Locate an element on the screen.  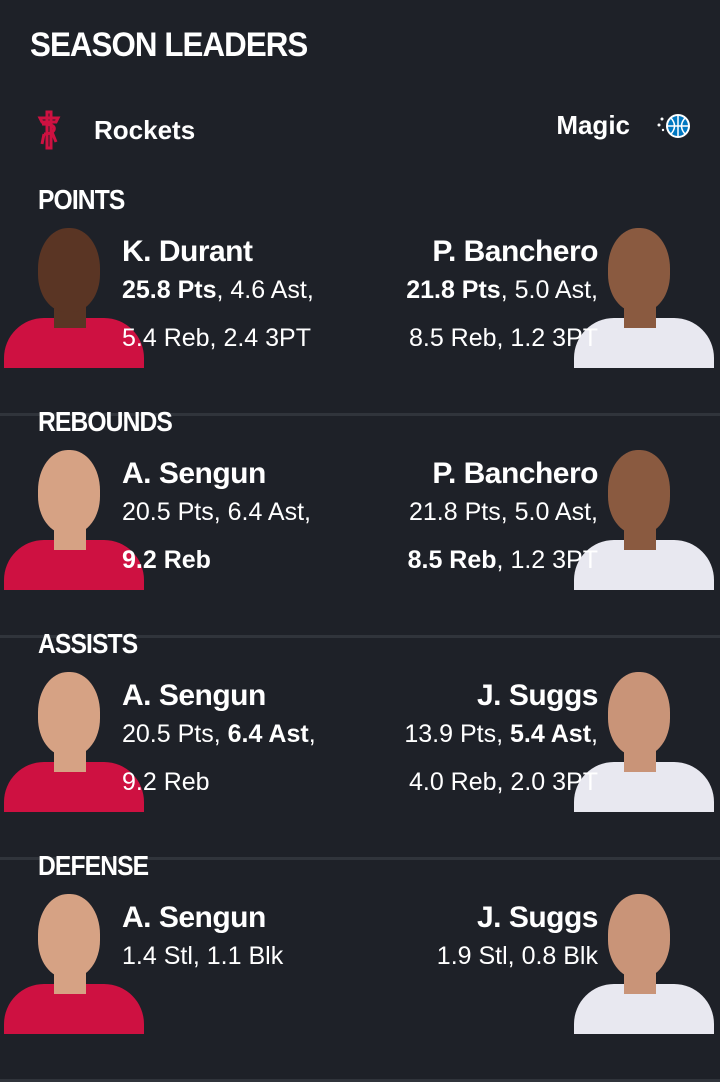
player-away: J. Suggs 1.9 Stl, 0.8 Blk is located at coordinates (448, 937).